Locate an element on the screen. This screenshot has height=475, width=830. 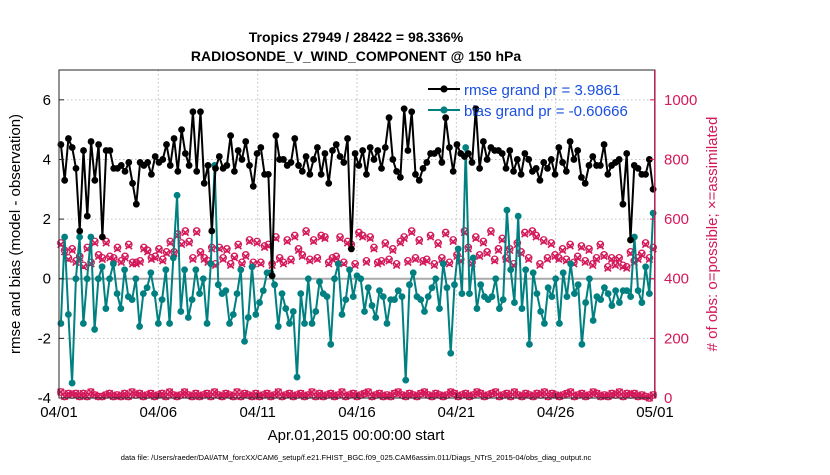
legend-bias-label: bias grand pr = -0.60666 is located at coordinates (546, 111).